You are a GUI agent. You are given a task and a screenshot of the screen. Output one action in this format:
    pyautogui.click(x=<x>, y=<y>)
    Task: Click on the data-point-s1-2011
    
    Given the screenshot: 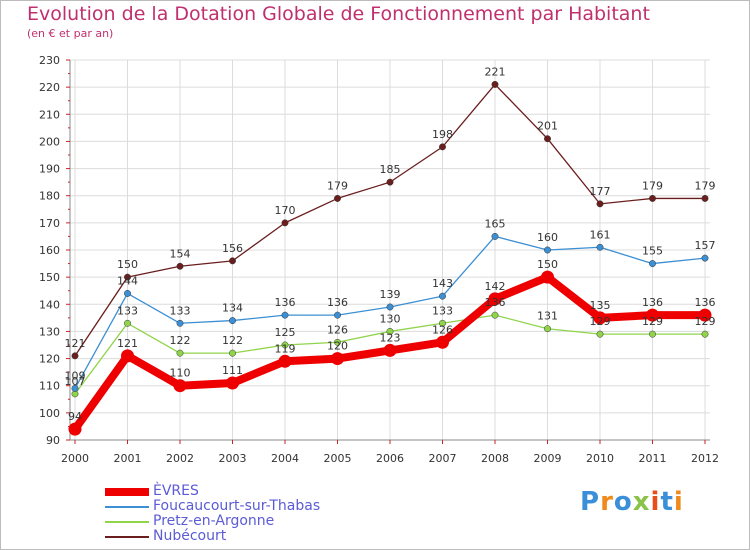 What is the action you would take?
    pyautogui.click(x=652, y=264)
    